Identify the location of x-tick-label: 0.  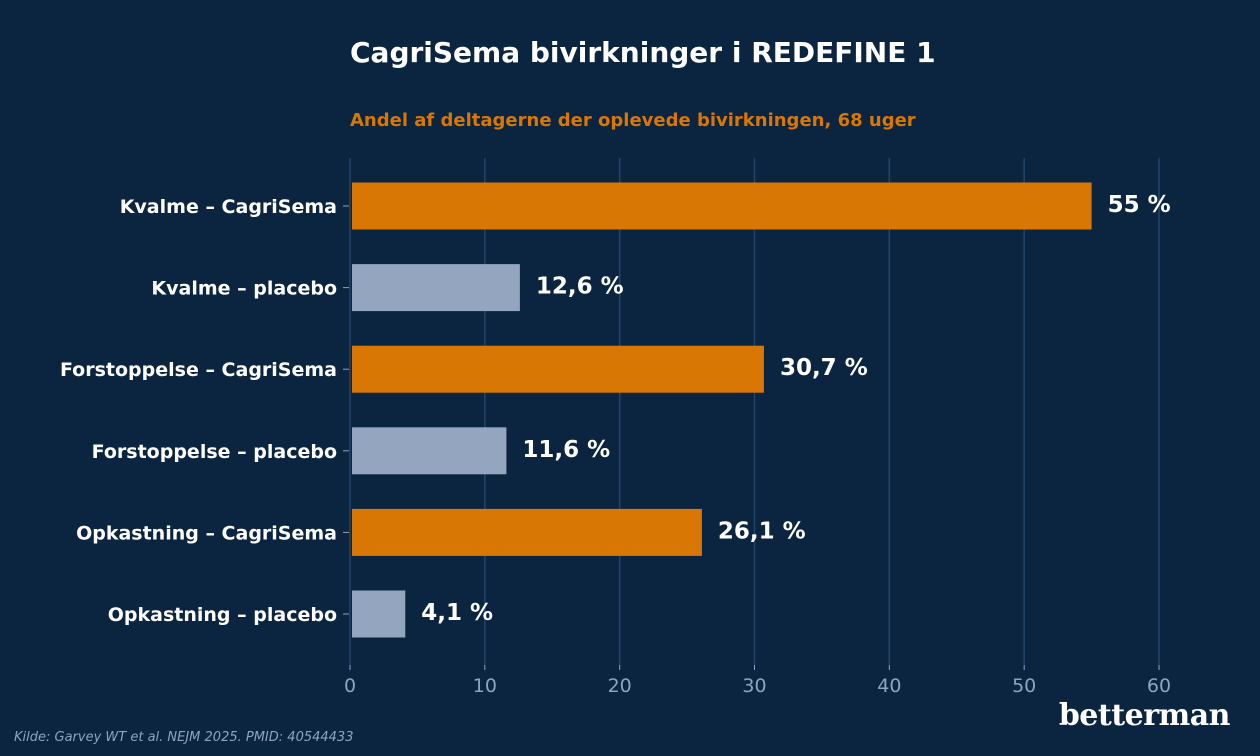
(350, 686).